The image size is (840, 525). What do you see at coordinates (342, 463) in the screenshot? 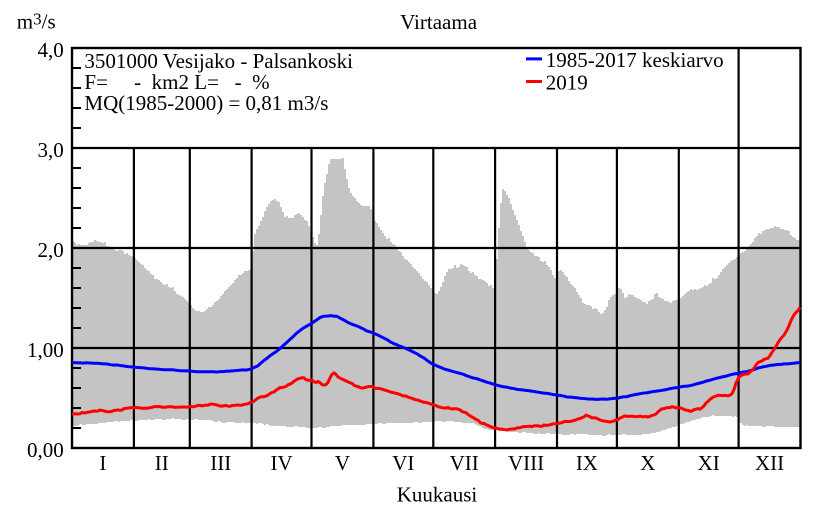
I see `svg-text: V` at bounding box center [342, 463].